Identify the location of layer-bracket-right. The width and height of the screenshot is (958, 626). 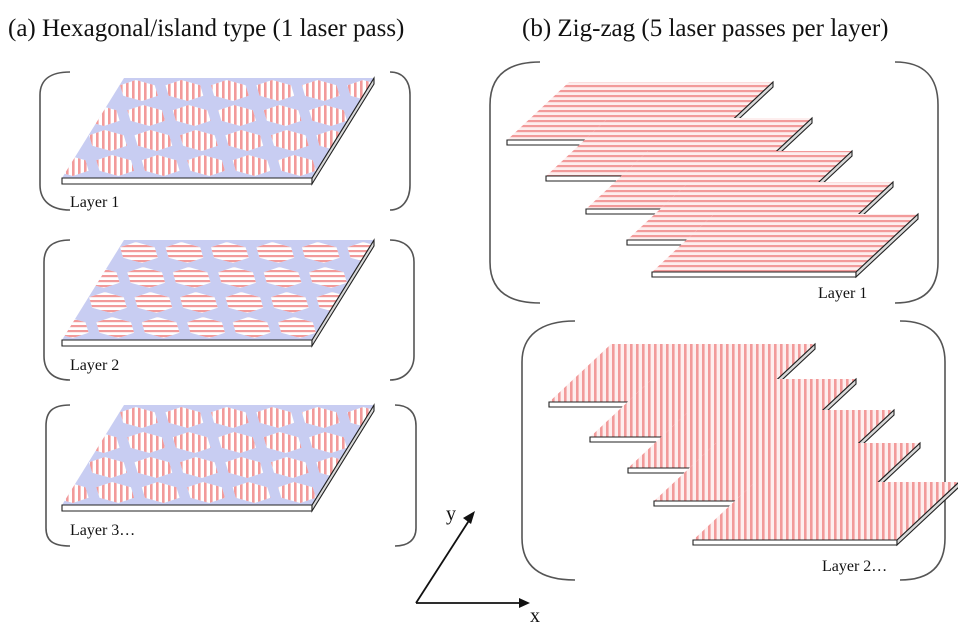
(922, 450).